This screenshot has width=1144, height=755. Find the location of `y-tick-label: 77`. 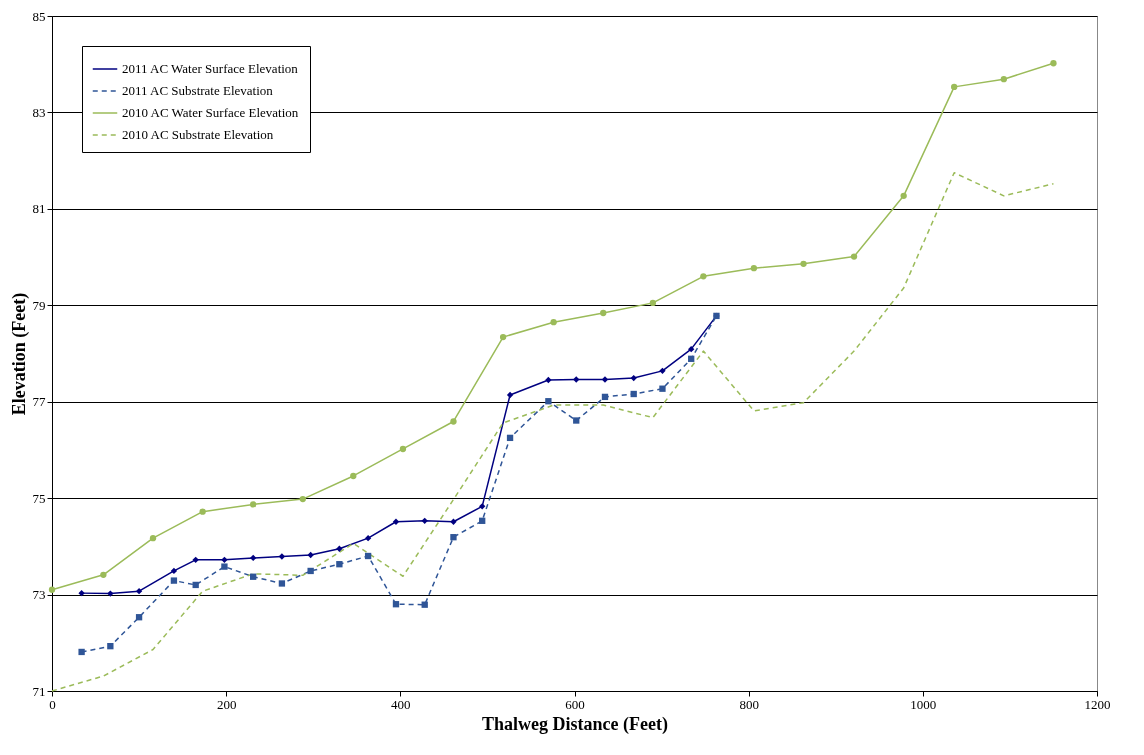

y-tick-label: 77 is located at coordinates (39, 402).